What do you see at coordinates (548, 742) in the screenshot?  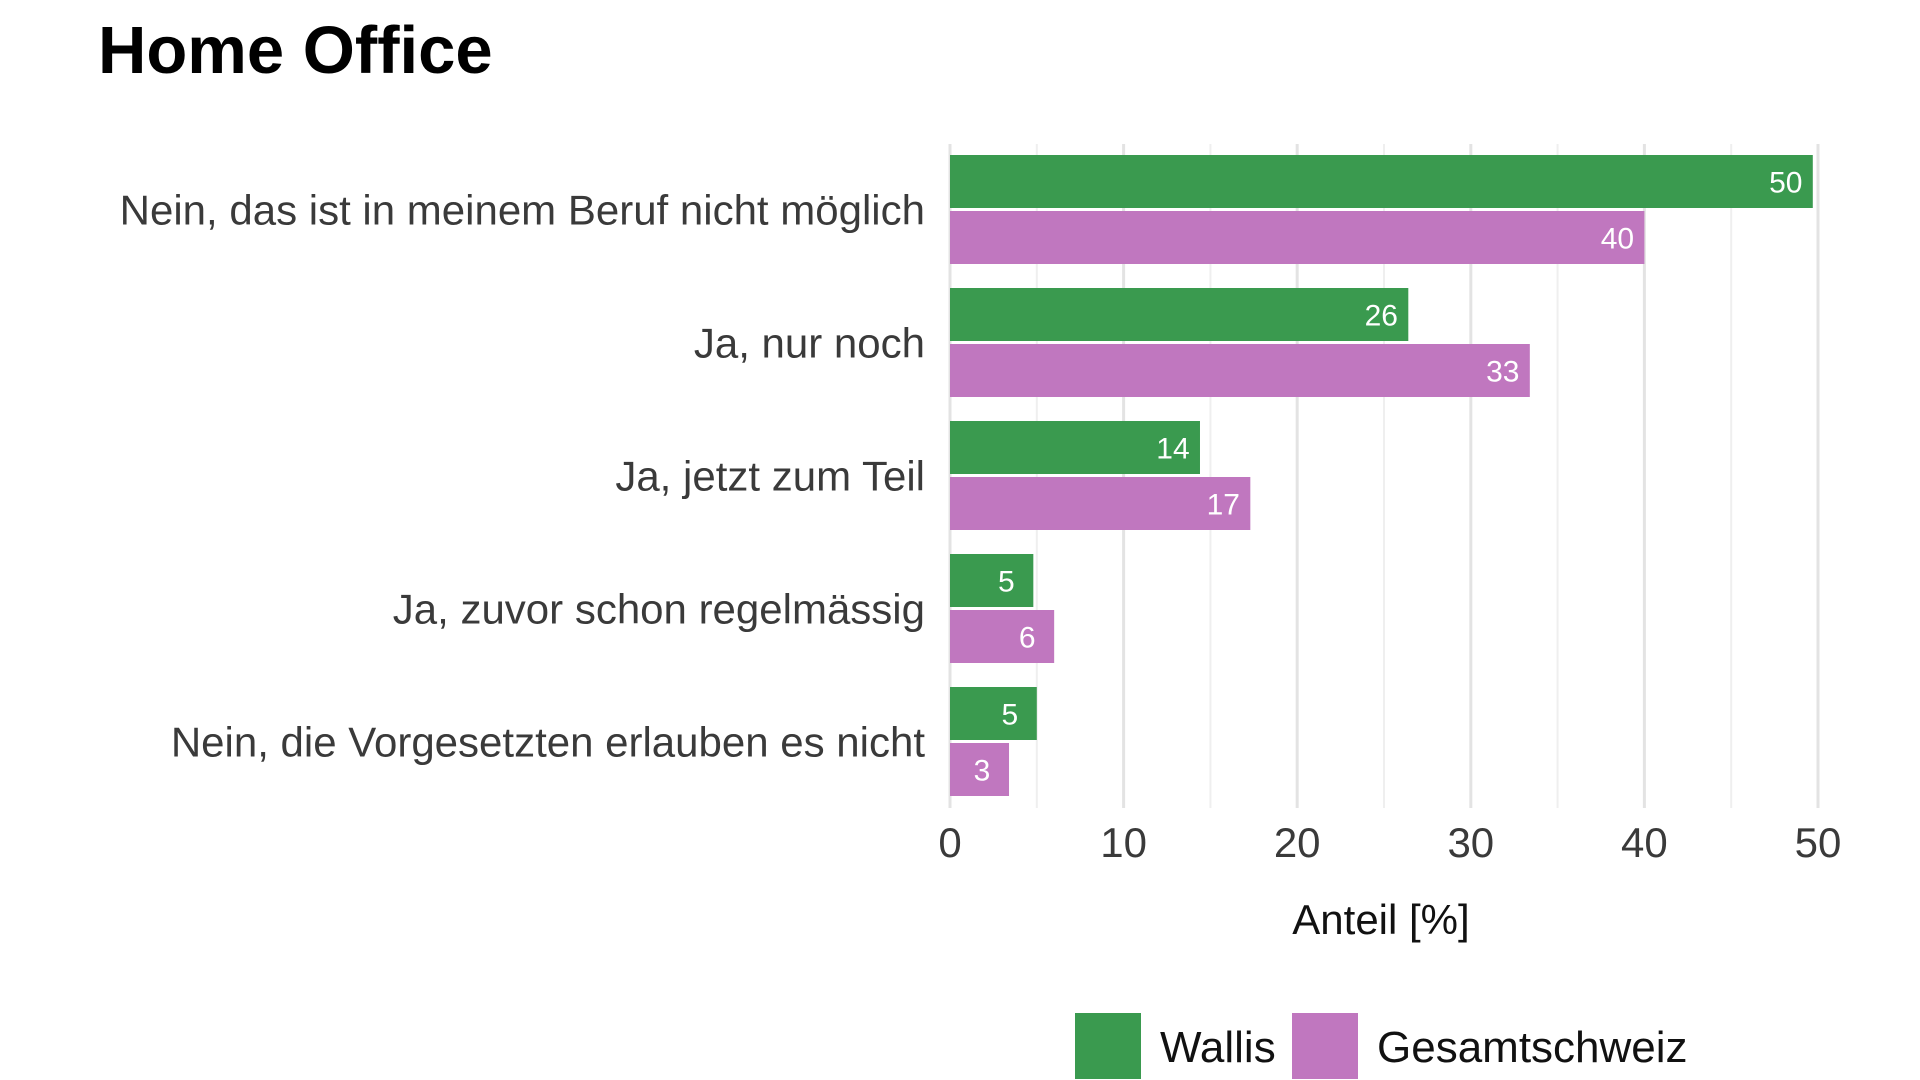 I see `category-label: Nein, die Vorgesetzten erlauben es nicht` at bounding box center [548, 742].